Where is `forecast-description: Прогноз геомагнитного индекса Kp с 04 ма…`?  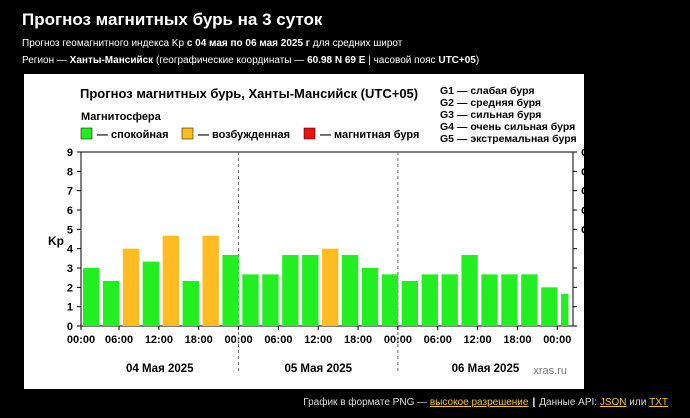
forecast-description: Прогноз геомагнитного индекса Kp с 04 ма… is located at coordinates (212, 43).